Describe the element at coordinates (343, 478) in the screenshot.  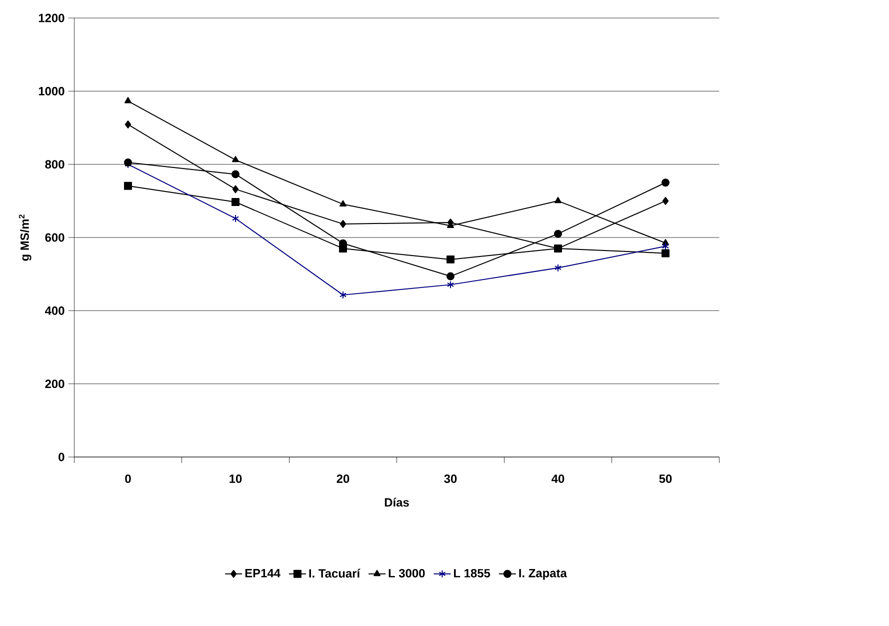
I see `x-tick-label: 20` at that location.